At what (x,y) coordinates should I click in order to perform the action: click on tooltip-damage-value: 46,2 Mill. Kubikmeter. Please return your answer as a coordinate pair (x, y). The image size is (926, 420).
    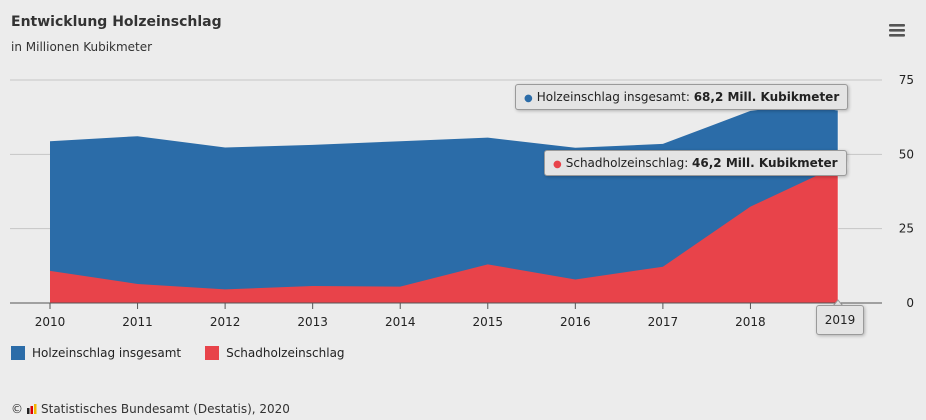
    Looking at the image, I should click on (765, 163).